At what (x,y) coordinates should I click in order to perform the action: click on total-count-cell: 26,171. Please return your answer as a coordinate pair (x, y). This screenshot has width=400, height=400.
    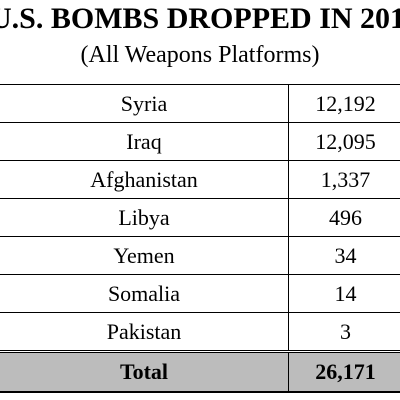
    Looking at the image, I should click on (344, 371).